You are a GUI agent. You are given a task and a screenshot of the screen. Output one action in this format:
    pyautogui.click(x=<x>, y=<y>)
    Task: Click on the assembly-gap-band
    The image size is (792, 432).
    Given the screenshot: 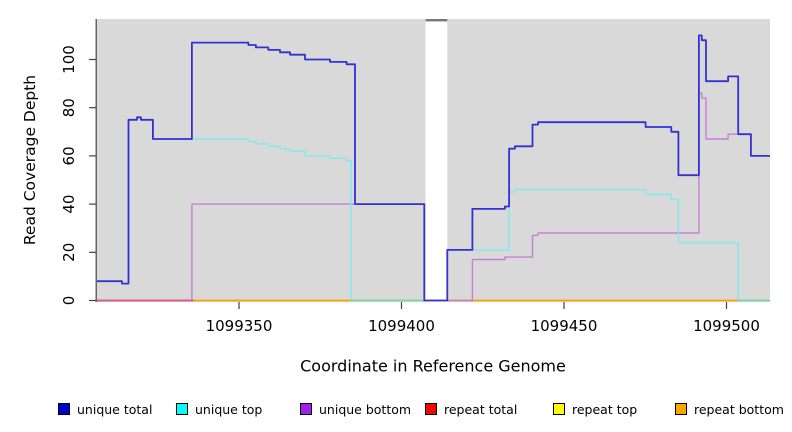 What is the action you would take?
    pyautogui.click(x=436, y=160)
    